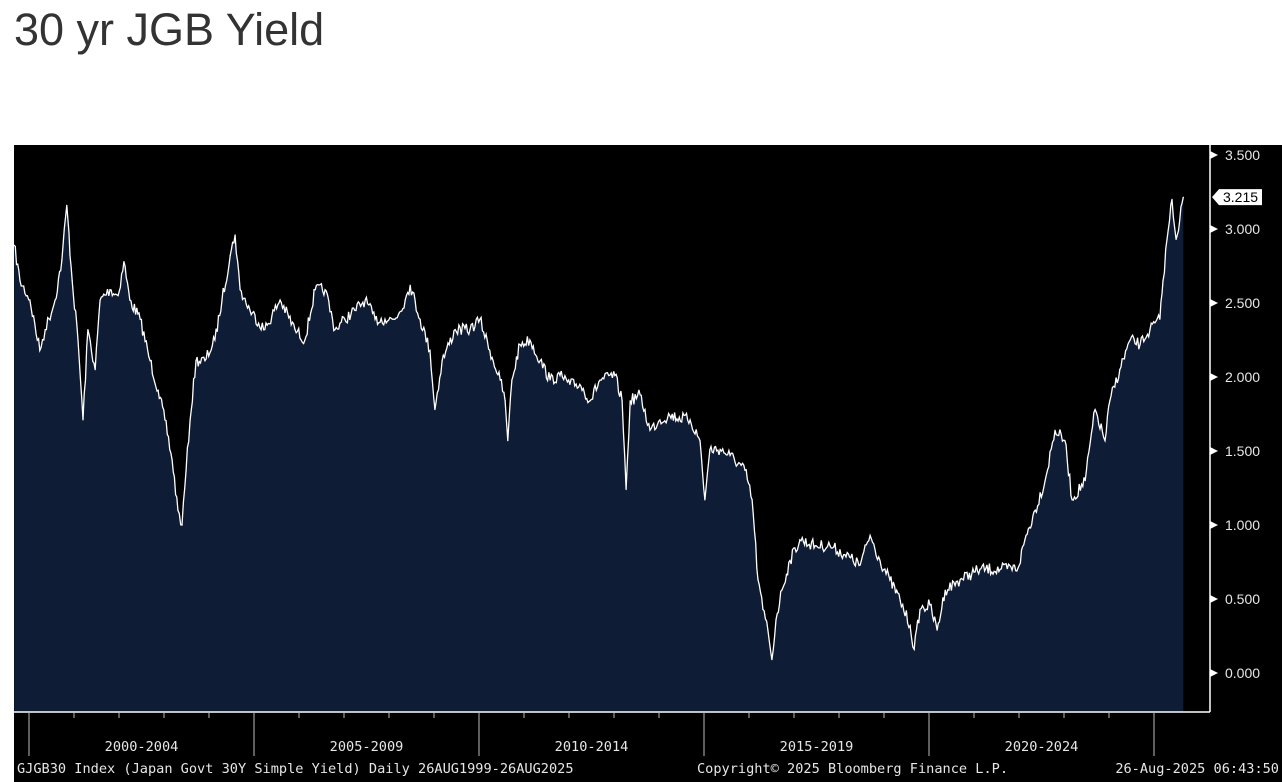 Image resolution: width=1282 pixels, height=782 pixels. Describe the element at coordinates (169, 29) in the screenshot. I see `page-title: 30 yr JGB Yield` at that location.